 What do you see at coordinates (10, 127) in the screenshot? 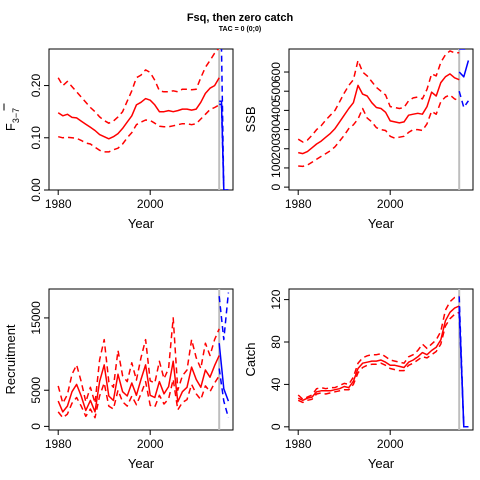
I see `y-axis-label-main: F` at bounding box center [10, 127].